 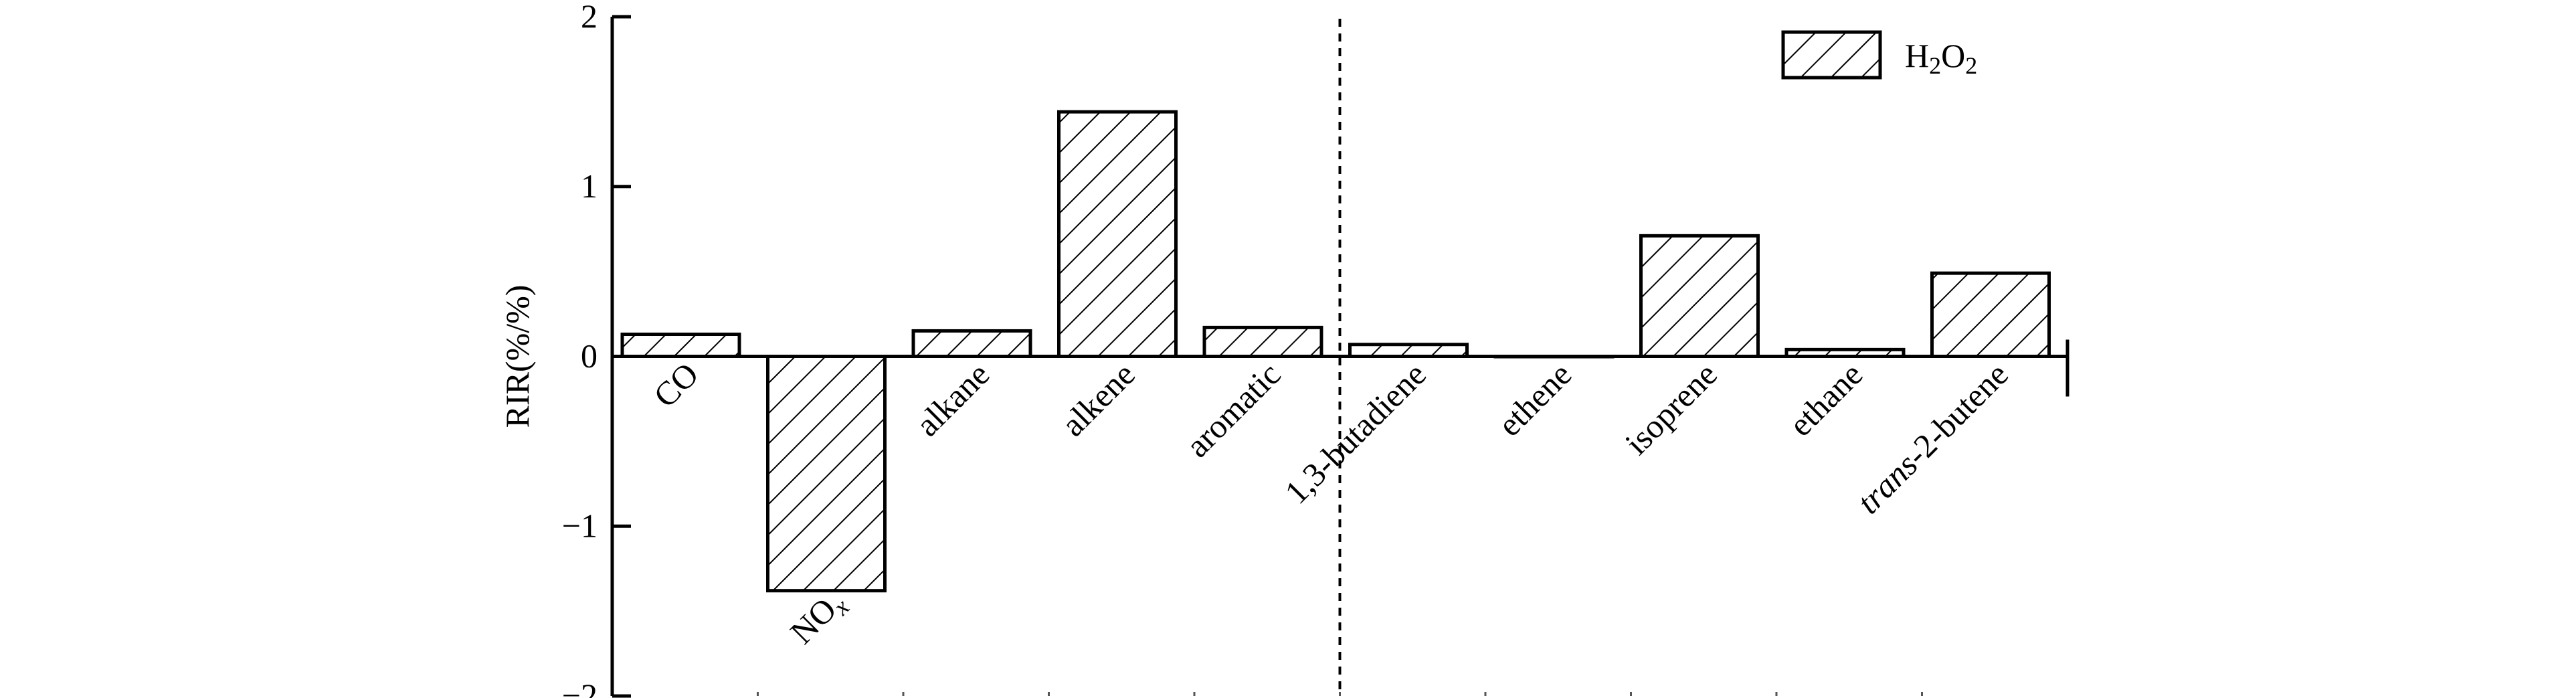 I want to click on bar-nox, so click(x=826, y=474).